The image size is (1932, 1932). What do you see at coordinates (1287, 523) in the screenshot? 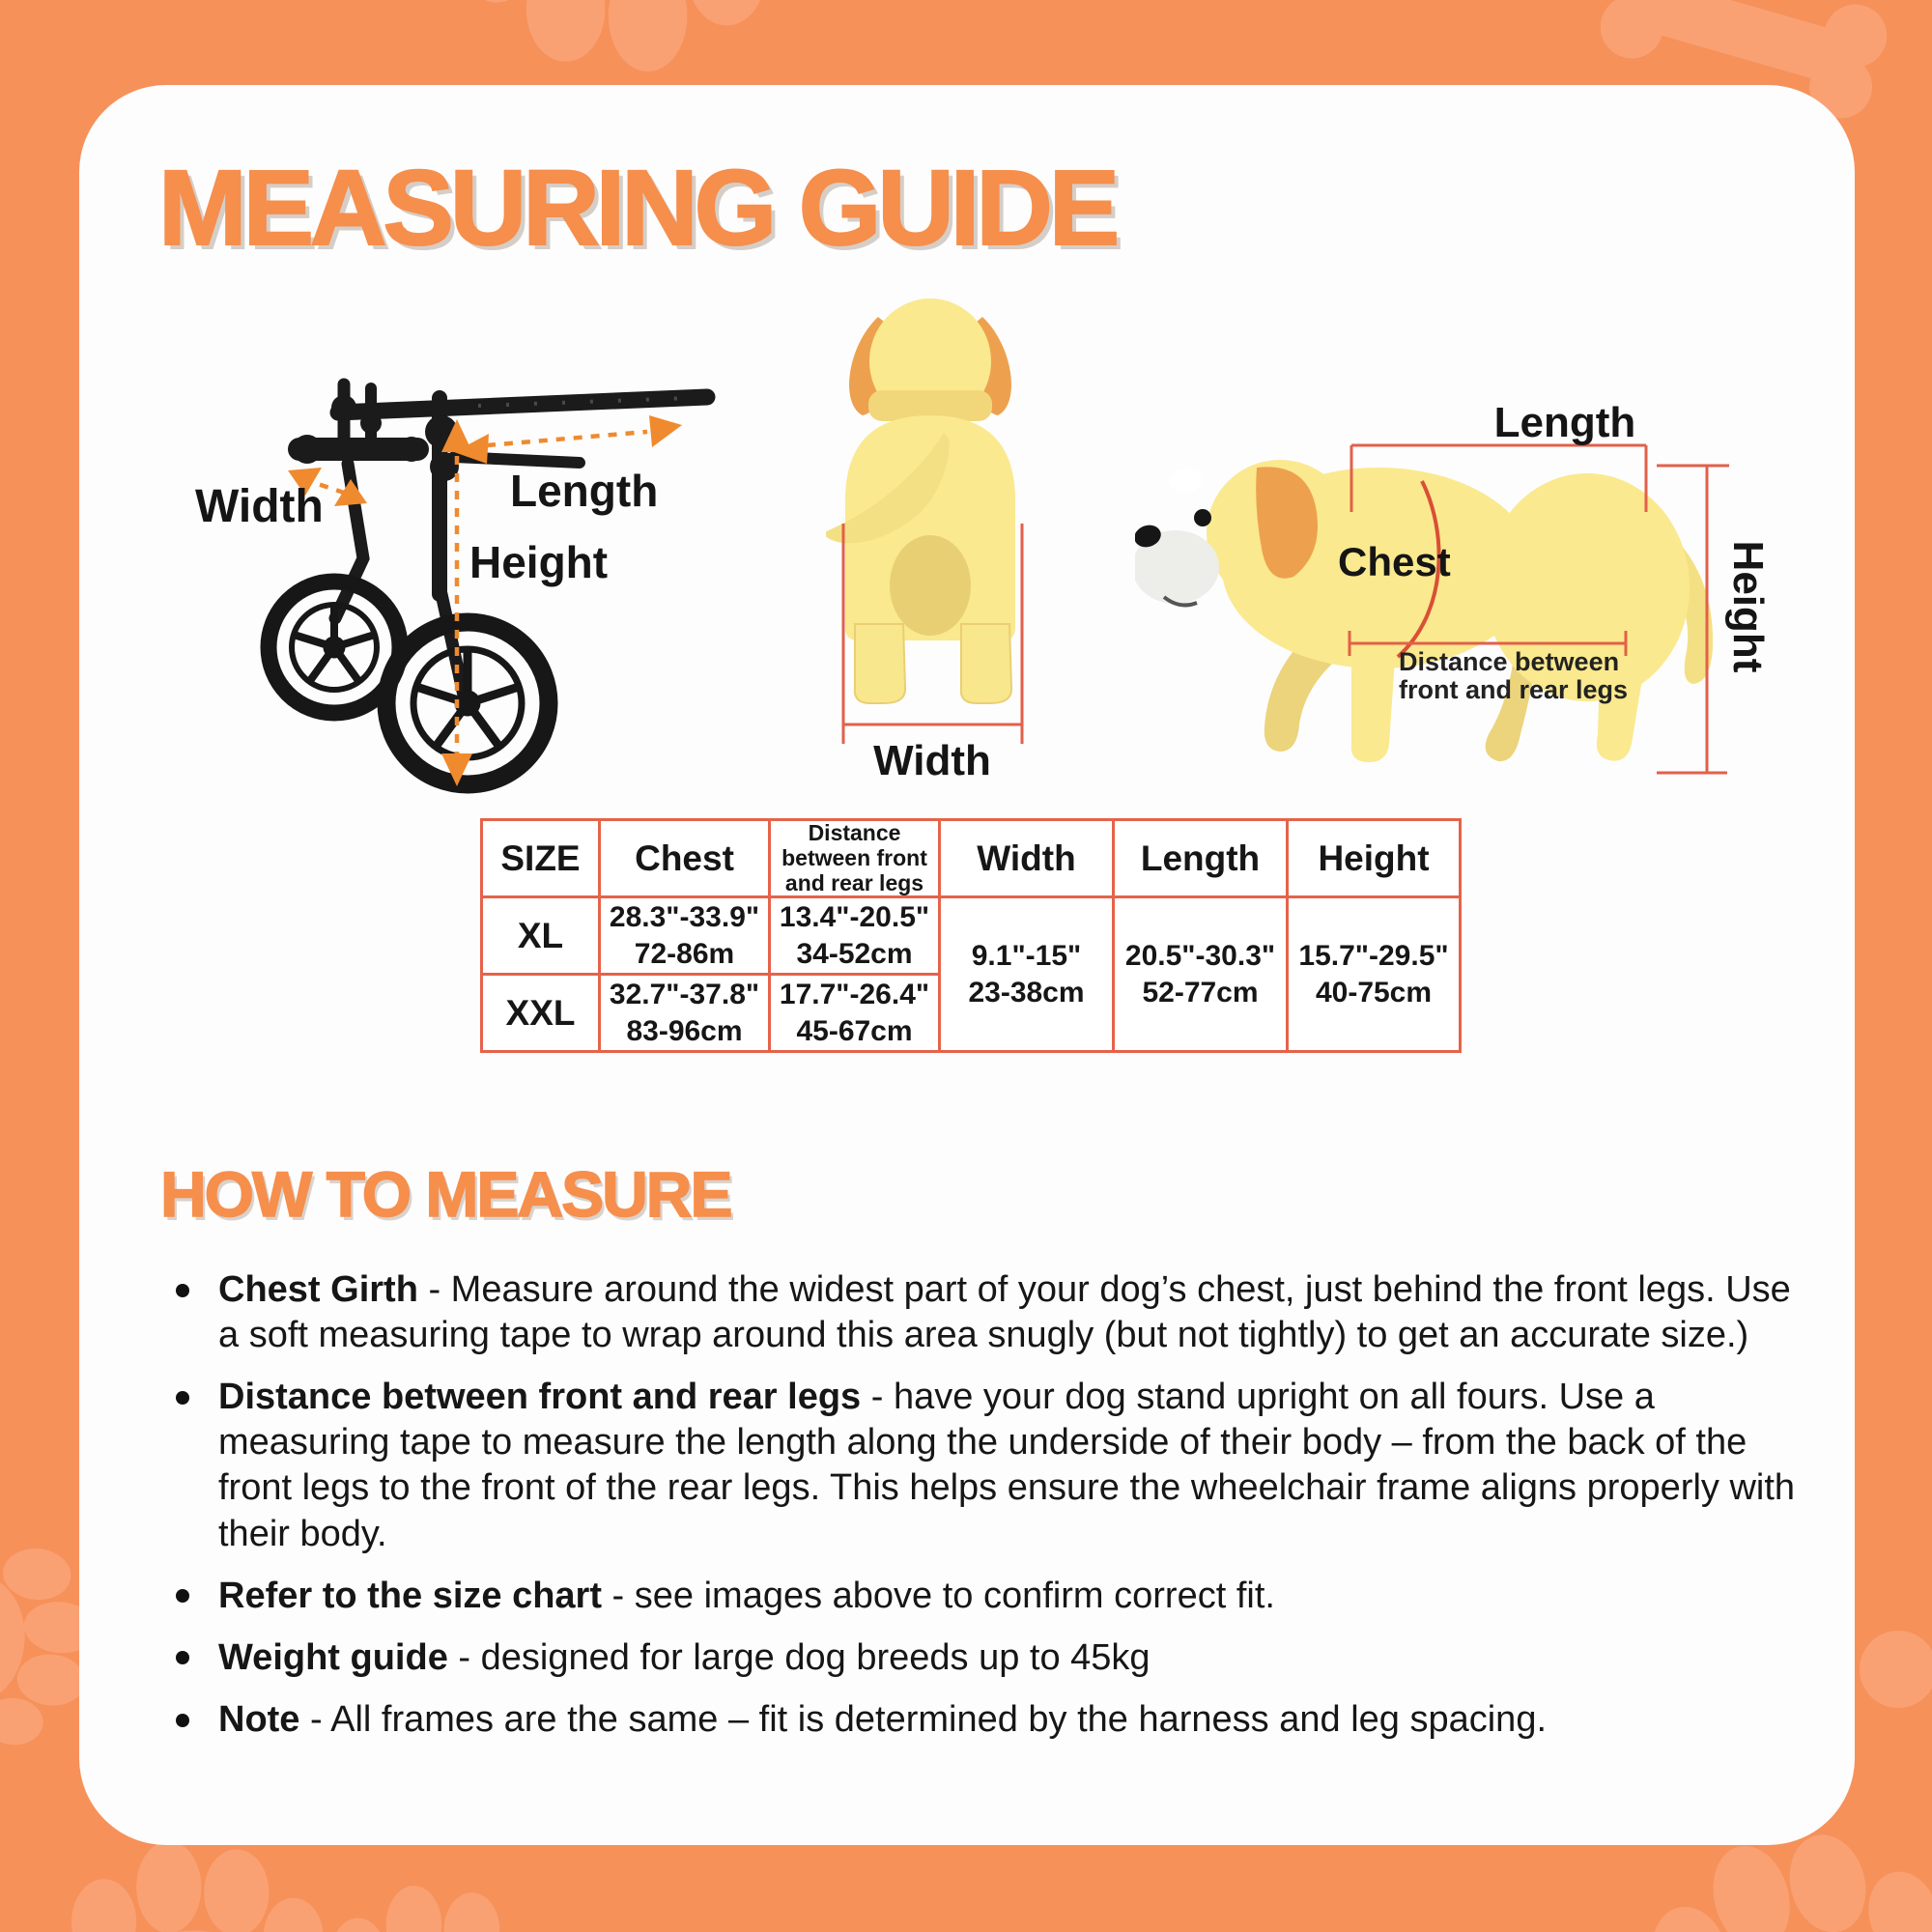
I see `dog-ear` at bounding box center [1287, 523].